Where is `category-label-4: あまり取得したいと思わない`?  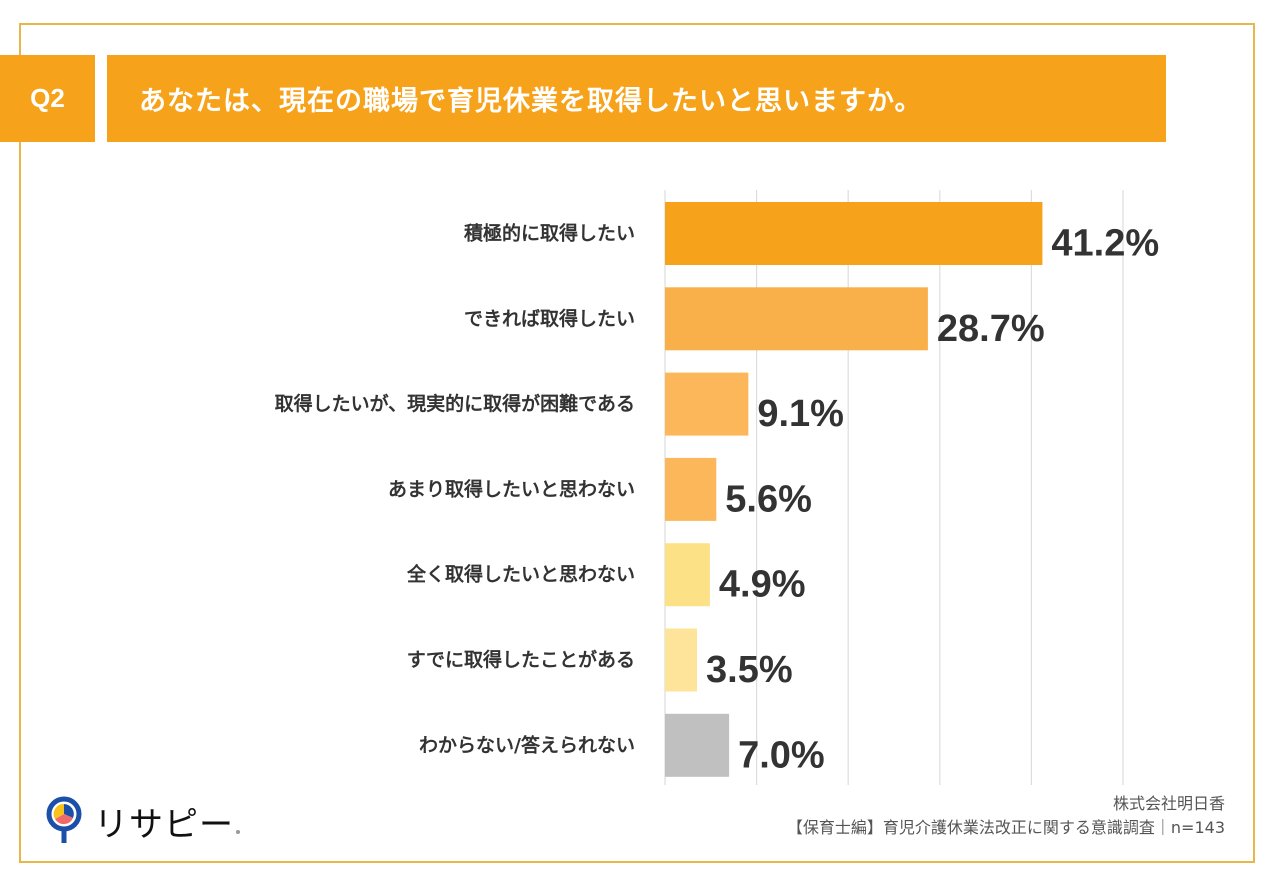
category-label-4: あまり取得したいと思わない is located at coordinates (511, 488).